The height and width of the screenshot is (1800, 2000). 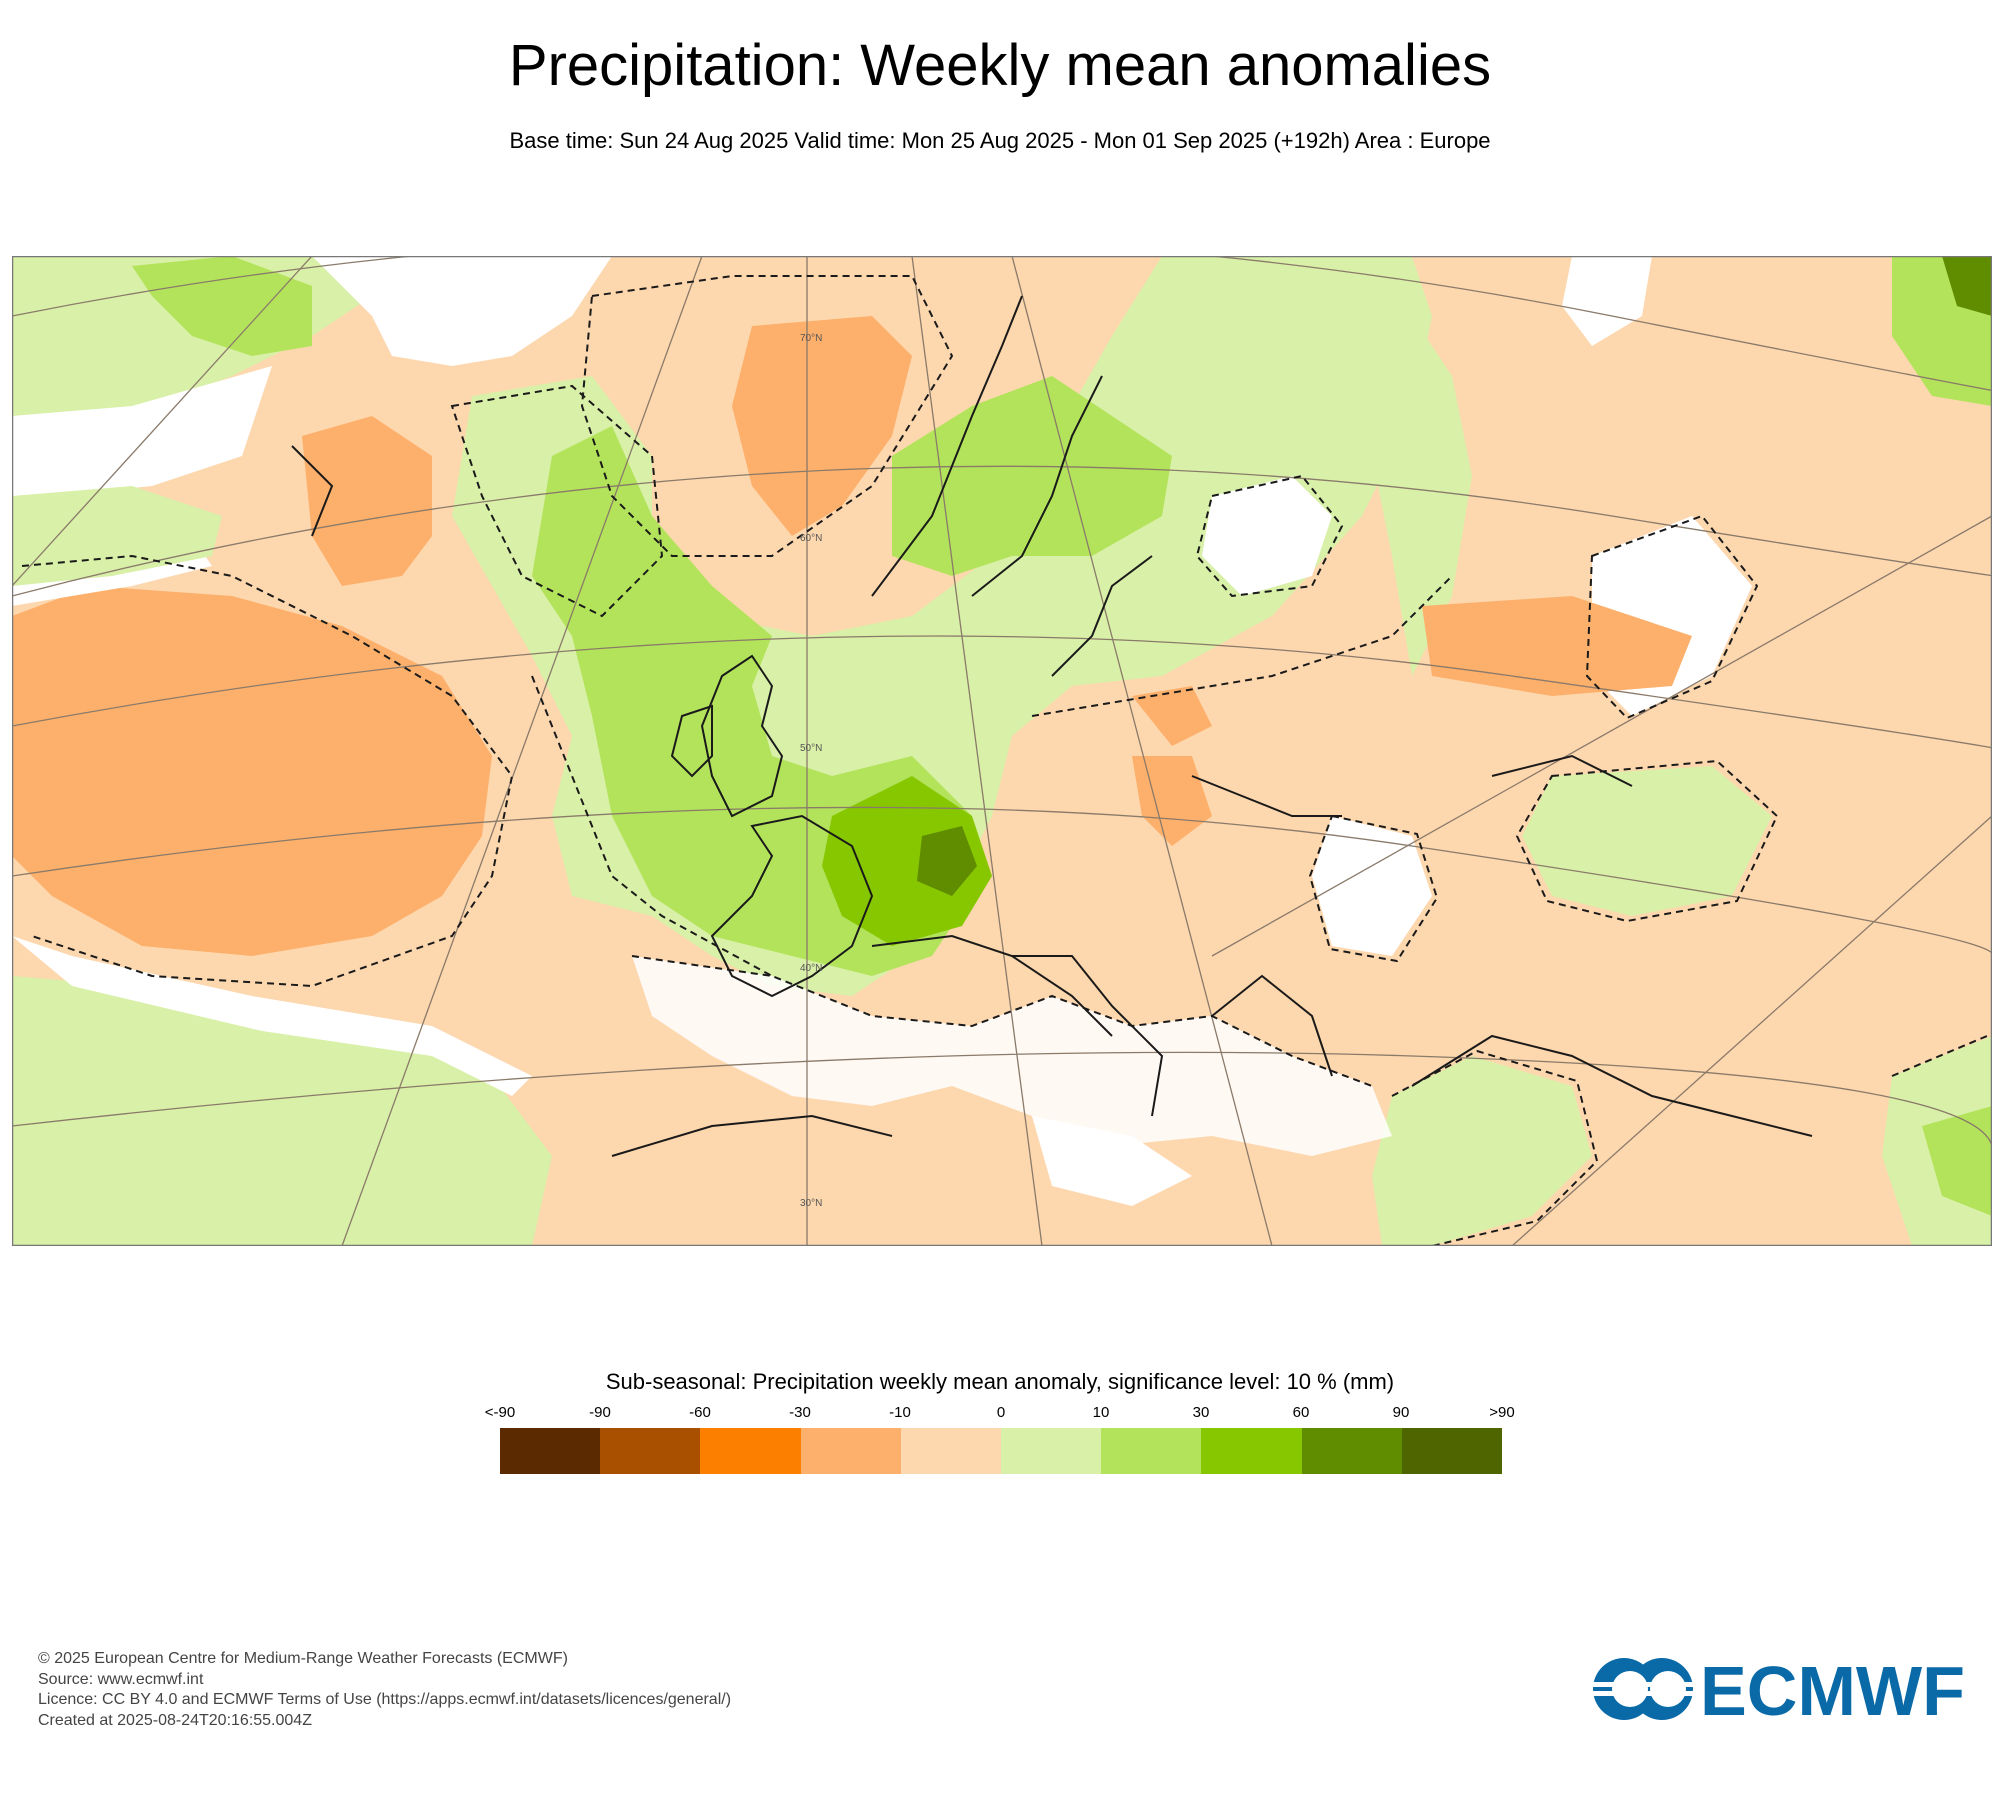 What do you see at coordinates (1301, 1412) in the screenshot?
I see `legend-tick-label: 60` at bounding box center [1301, 1412].